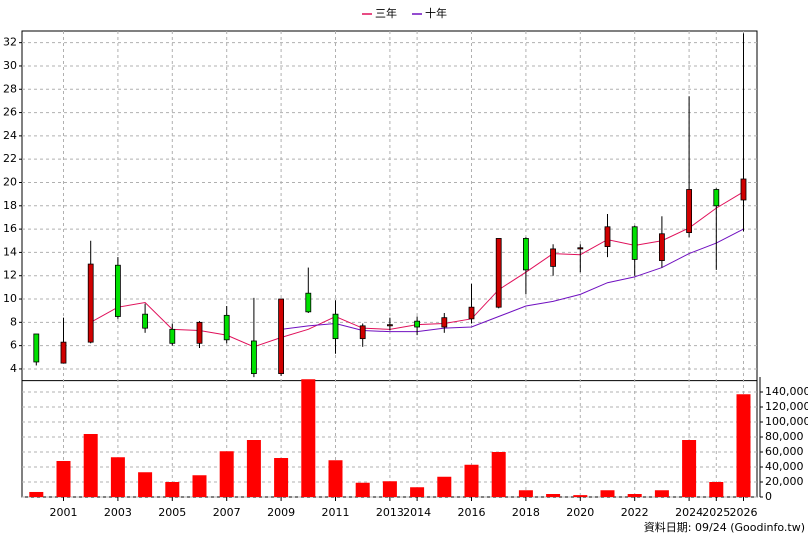 This screenshot has width=808, height=540. Describe the element at coordinates (172, 512) in the screenshot. I see `x-tick-label: 2005` at that location.